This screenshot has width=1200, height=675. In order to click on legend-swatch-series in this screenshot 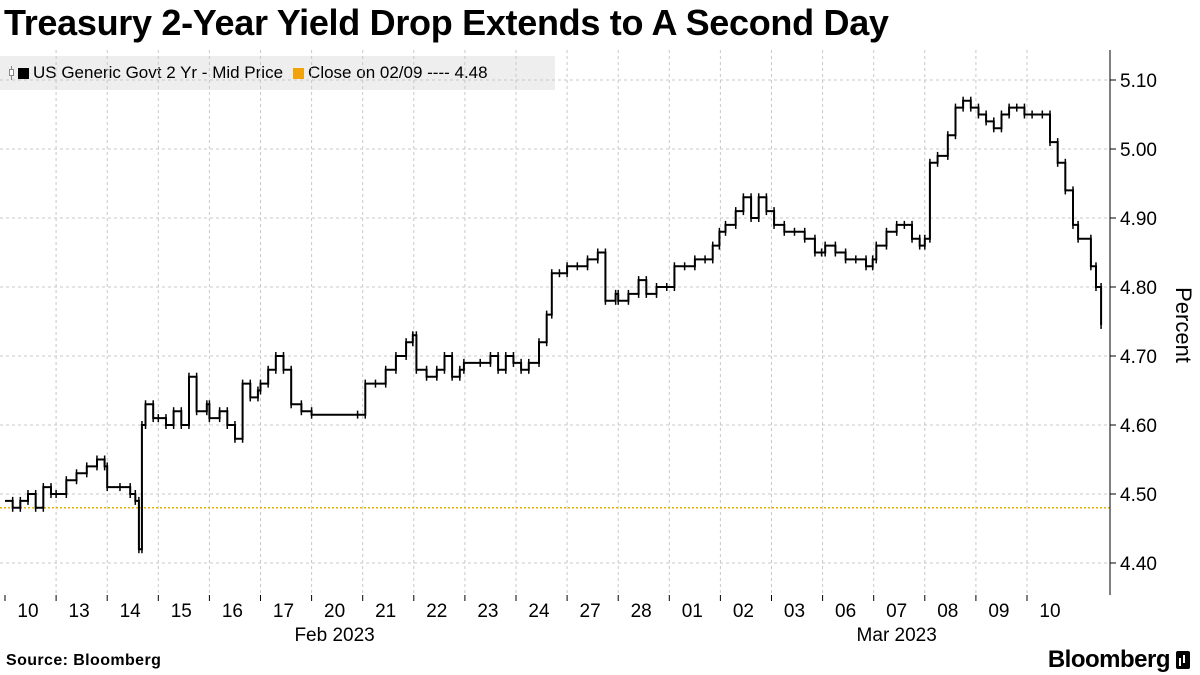, I will do `click(23, 73)`.